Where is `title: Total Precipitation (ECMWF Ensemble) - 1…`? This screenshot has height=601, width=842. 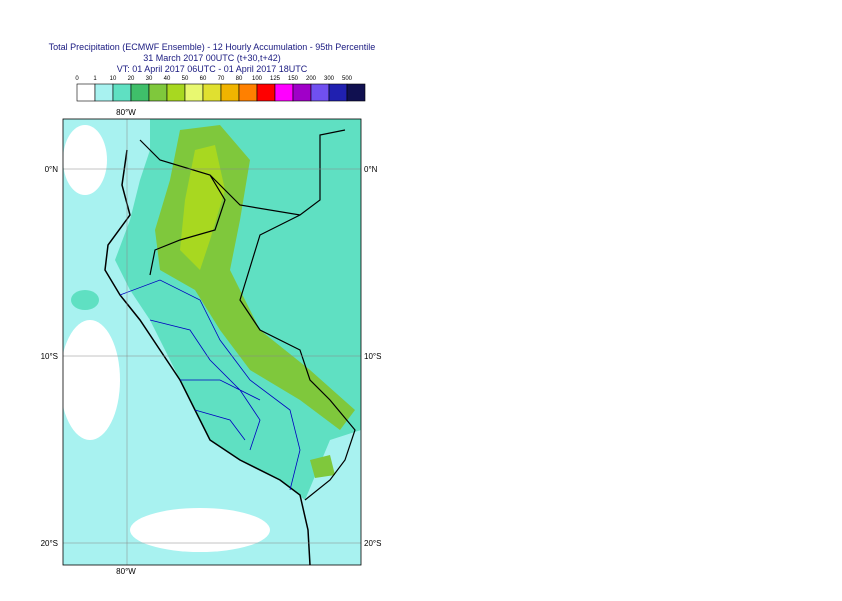 title: Total Precipitation (ECMWF Ensemble) - 1… is located at coordinates (212, 47).